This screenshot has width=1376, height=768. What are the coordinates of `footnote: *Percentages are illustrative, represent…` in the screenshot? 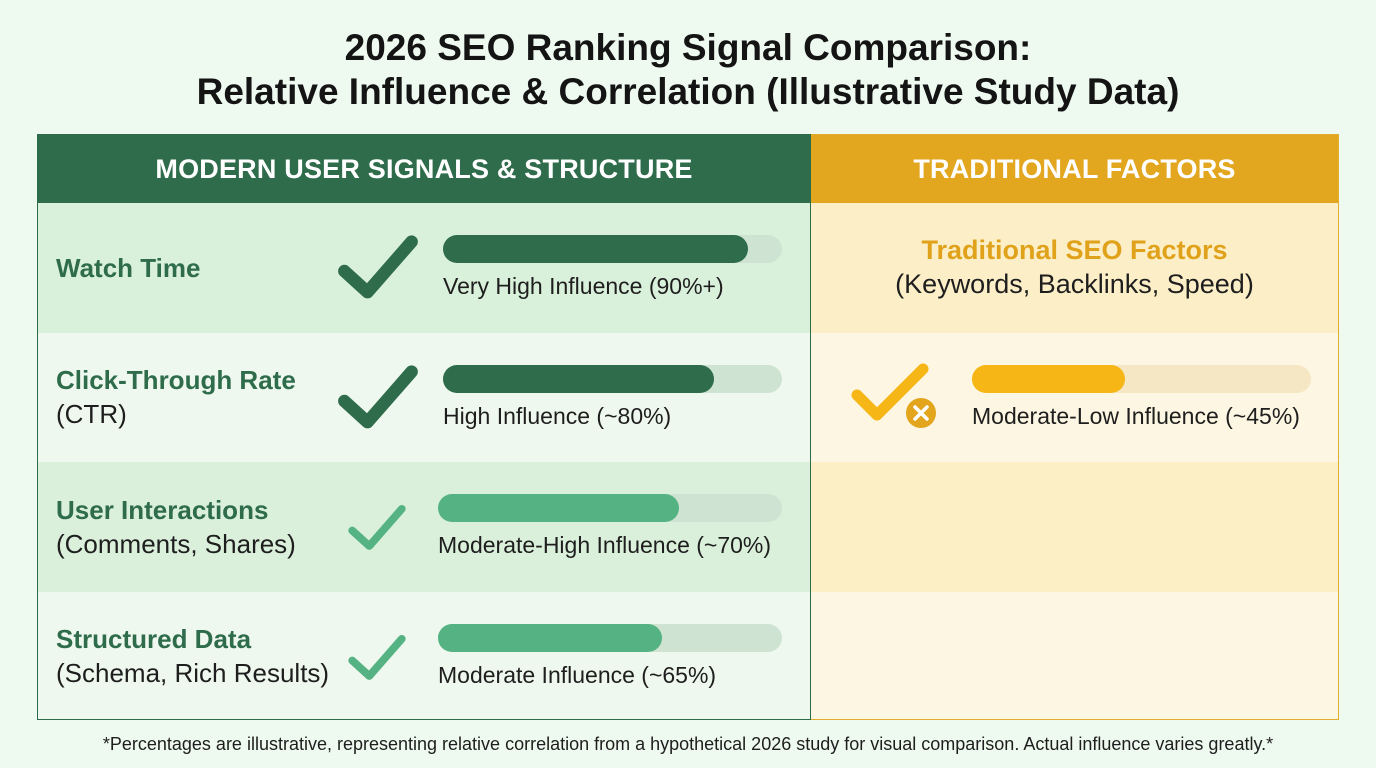 It's located at (688, 744).